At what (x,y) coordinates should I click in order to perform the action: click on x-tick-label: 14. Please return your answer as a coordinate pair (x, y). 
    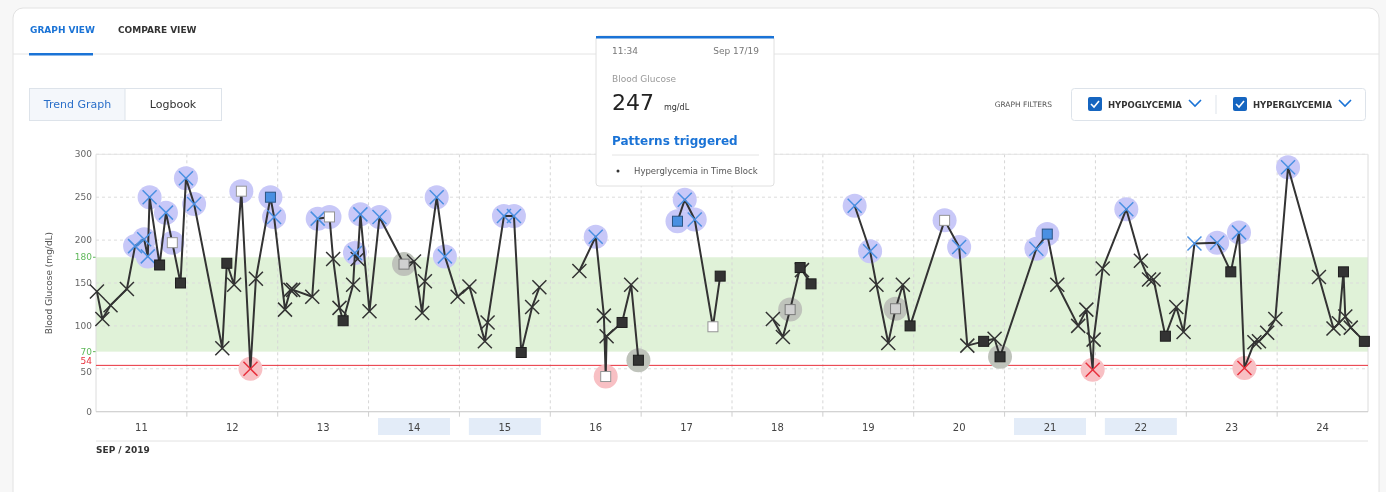
    Looking at the image, I should click on (414, 427).